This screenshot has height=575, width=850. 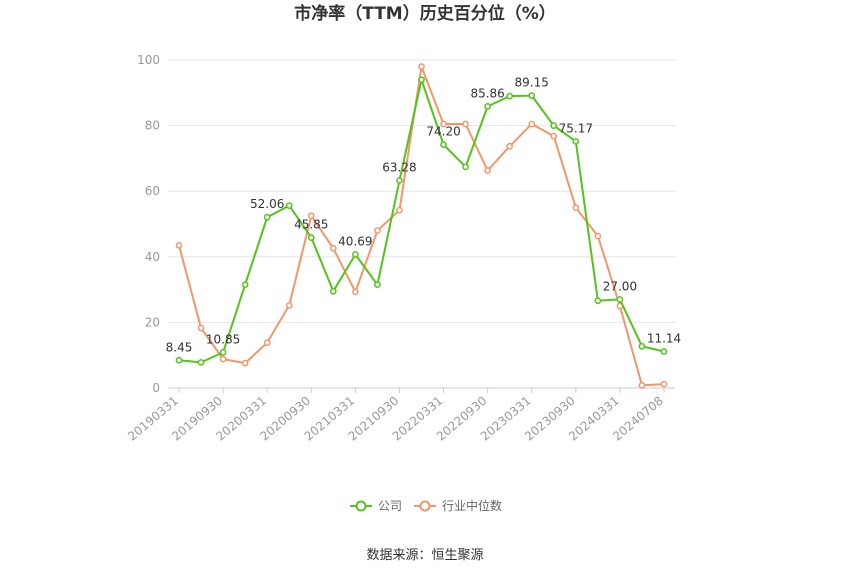 I want to click on data-label: 75.17, so click(x=576, y=128).